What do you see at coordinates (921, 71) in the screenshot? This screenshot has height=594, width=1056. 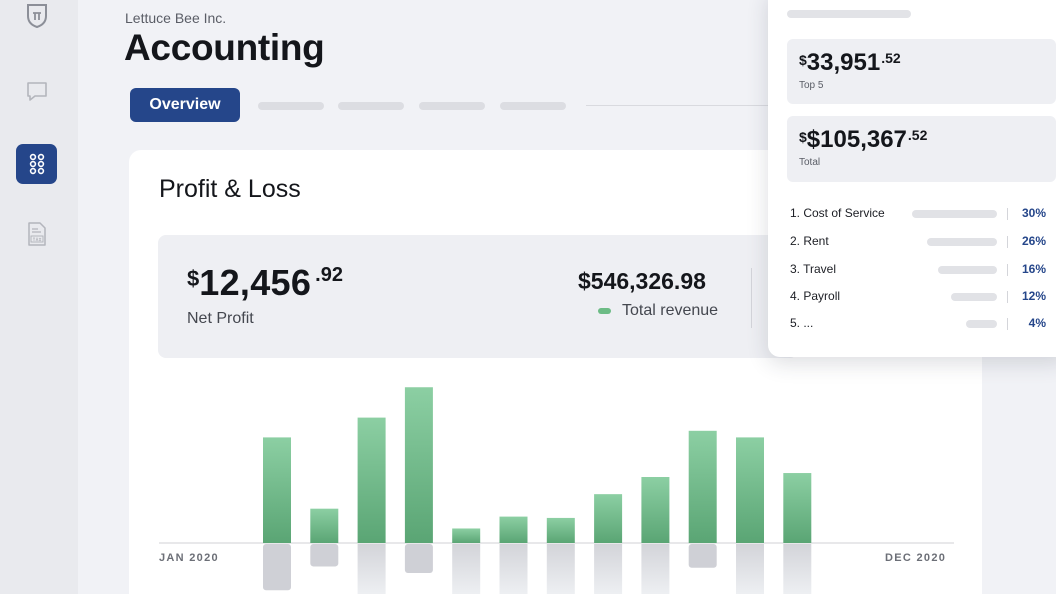 I see `top5-stat: $33,951.52 Top 5` at bounding box center [921, 71].